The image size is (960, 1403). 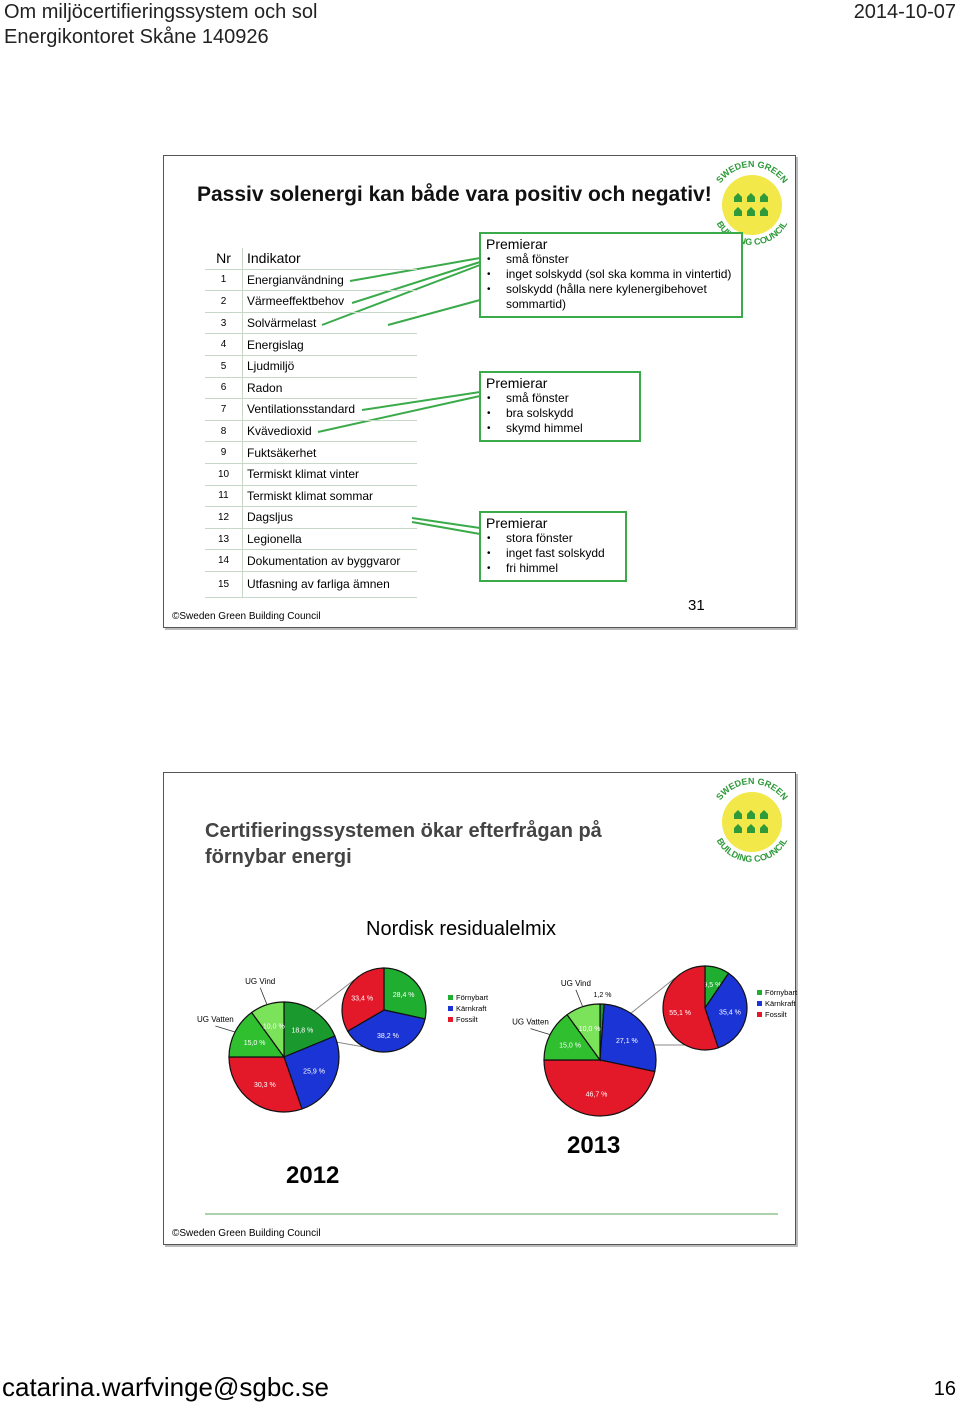 I want to click on indicator: Ljudmiljö, so click(x=329, y=366).